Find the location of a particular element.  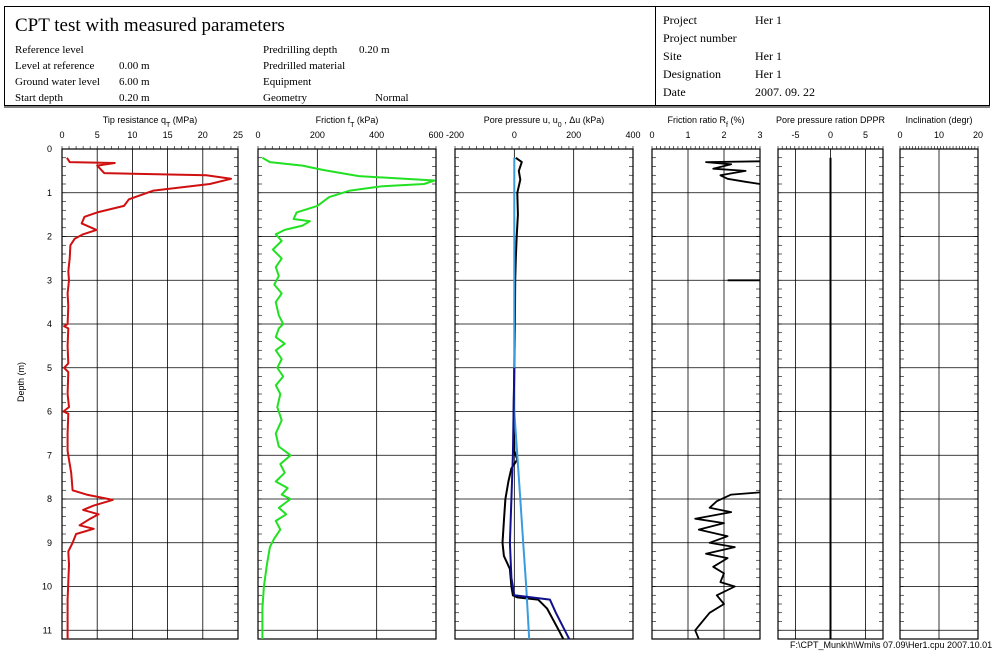

y-tick-label: 2 is located at coordinates (49, 237).